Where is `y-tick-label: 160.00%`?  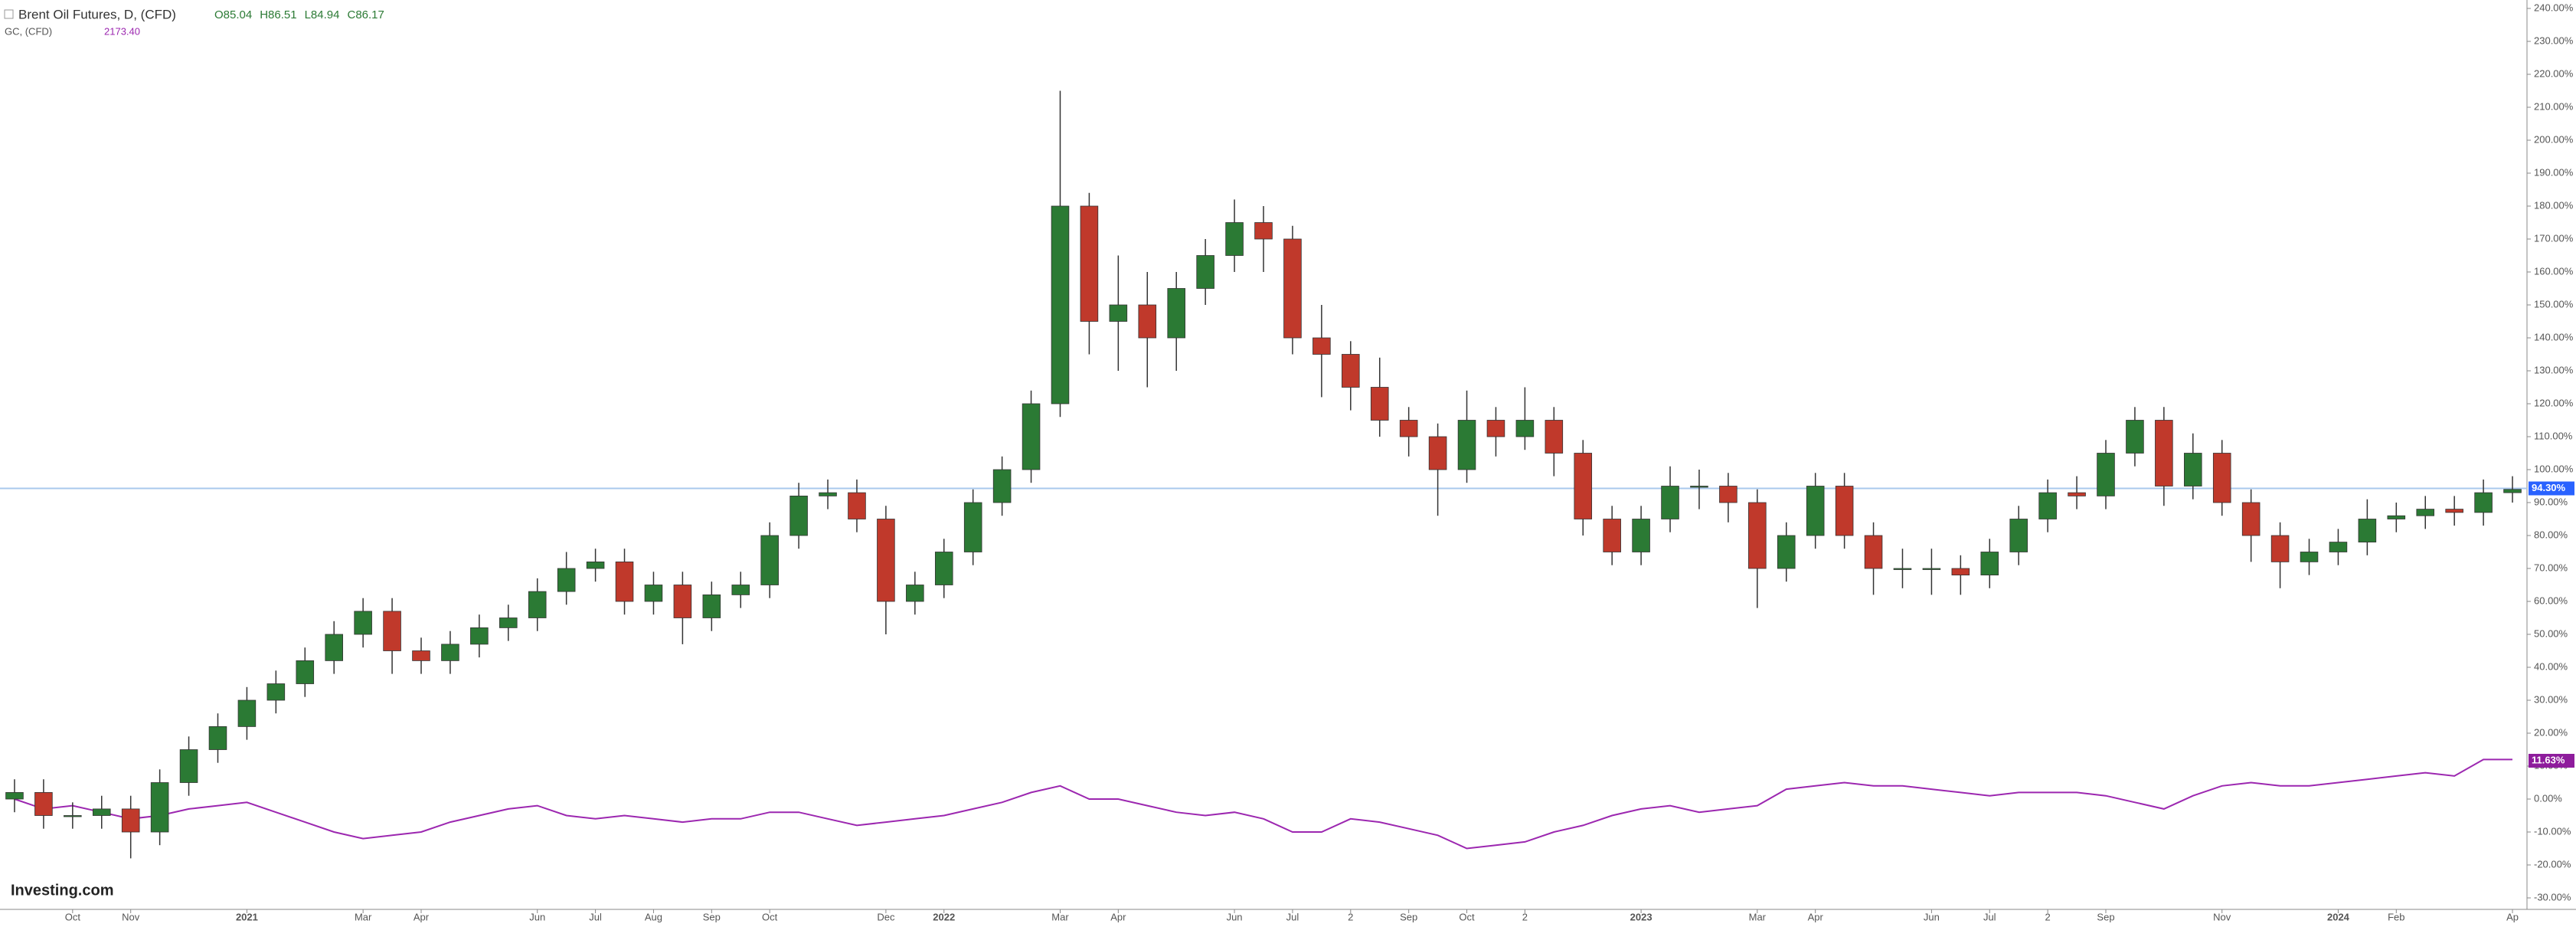
y-tick-label: 160.00% is located at coordinates (2554, 271).